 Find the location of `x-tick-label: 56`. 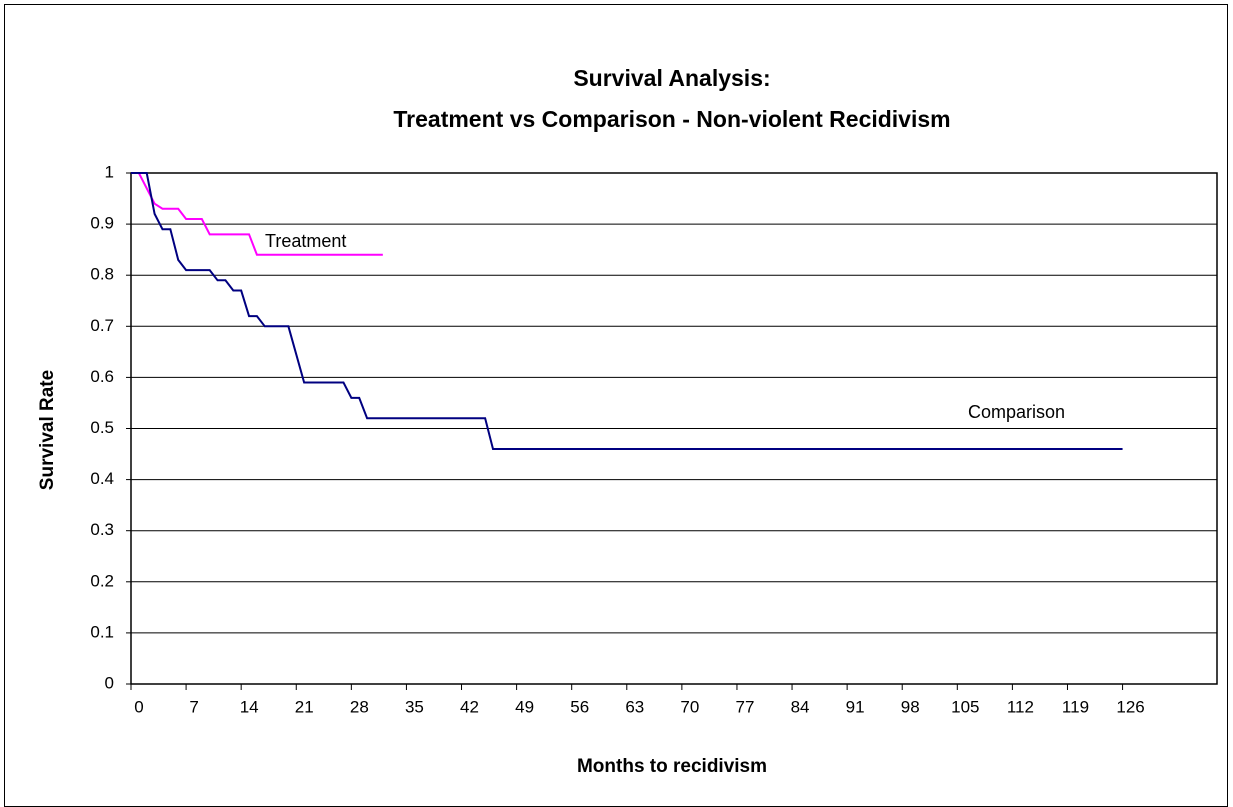

x-tick-label: 56 is located at coordinates (579, 706).